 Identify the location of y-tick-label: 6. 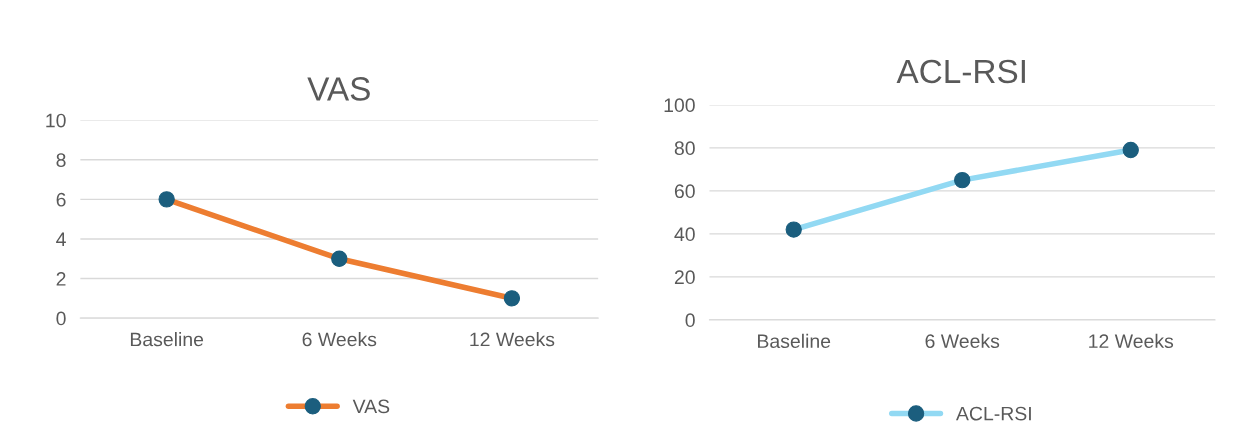
(61, 199).